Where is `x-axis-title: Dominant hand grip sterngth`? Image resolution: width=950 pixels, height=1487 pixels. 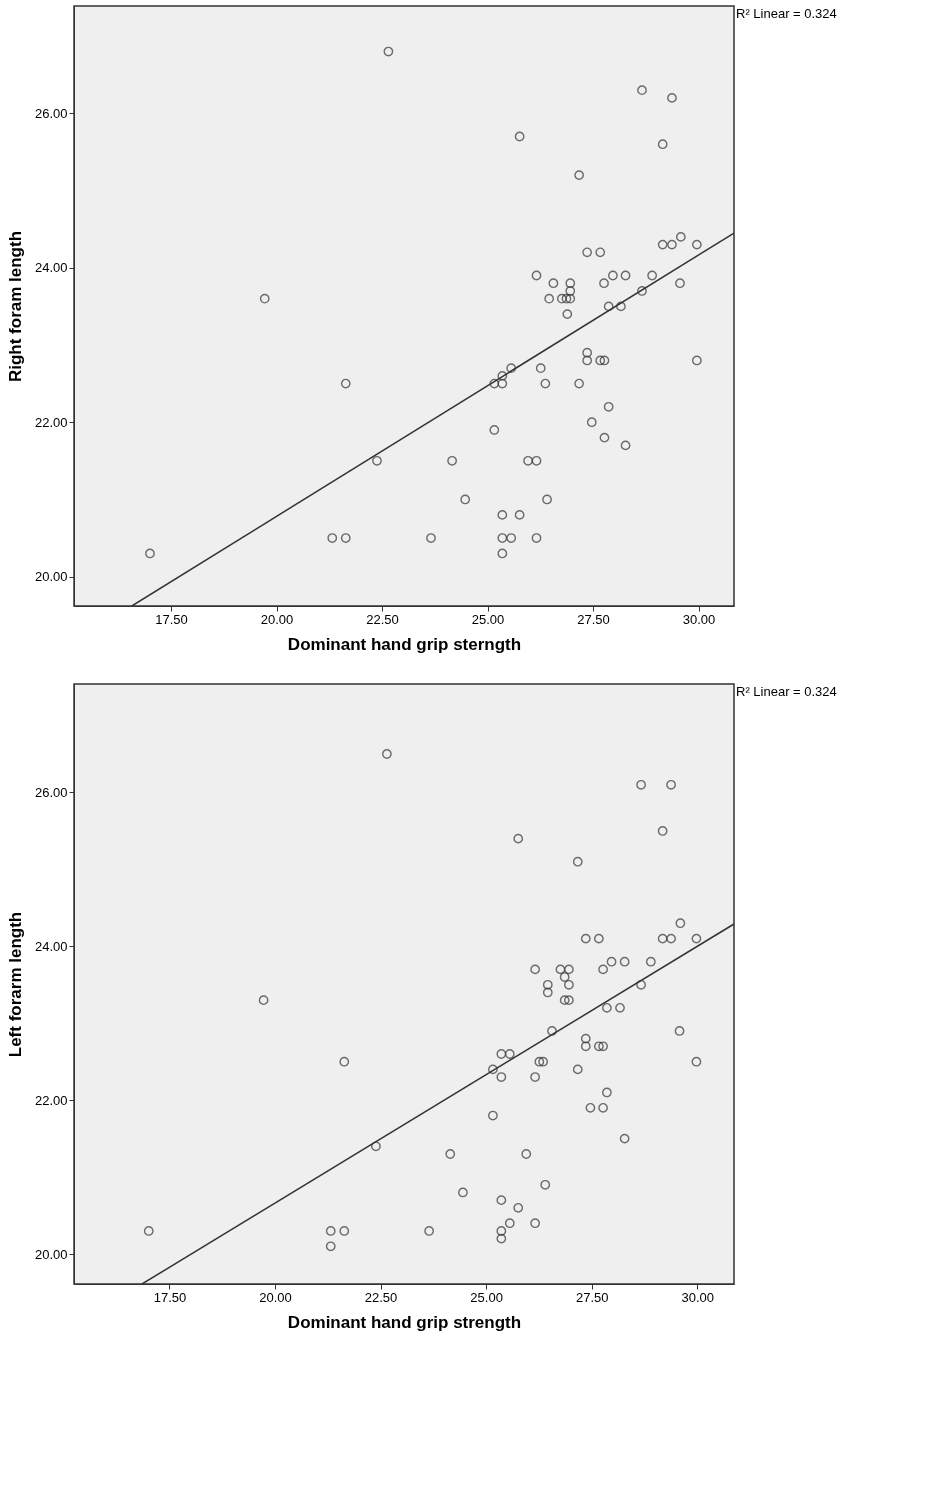 x-axis-title: Dominant hand grip sterngth is located at coordinates (404, 644).